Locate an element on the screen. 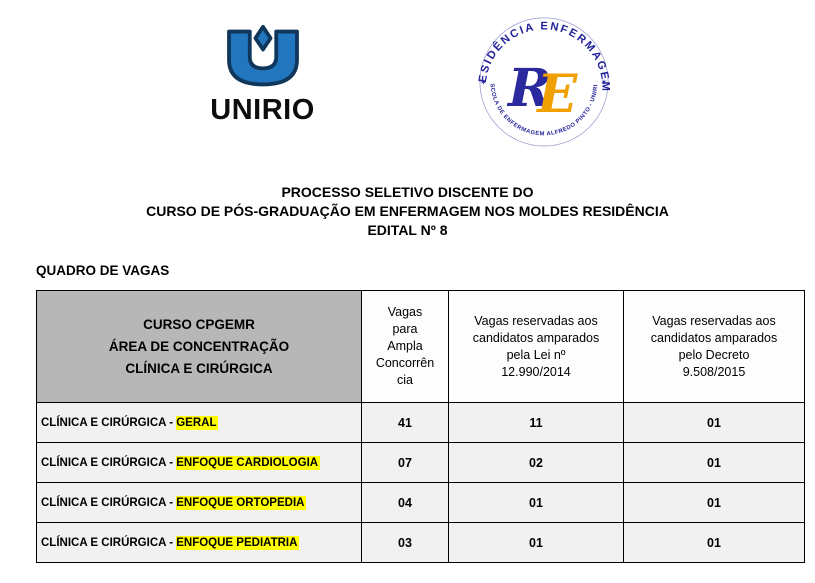 This screenshot has height=583, width=815. cell-lei: 02 is located at coordinates (536, 462).